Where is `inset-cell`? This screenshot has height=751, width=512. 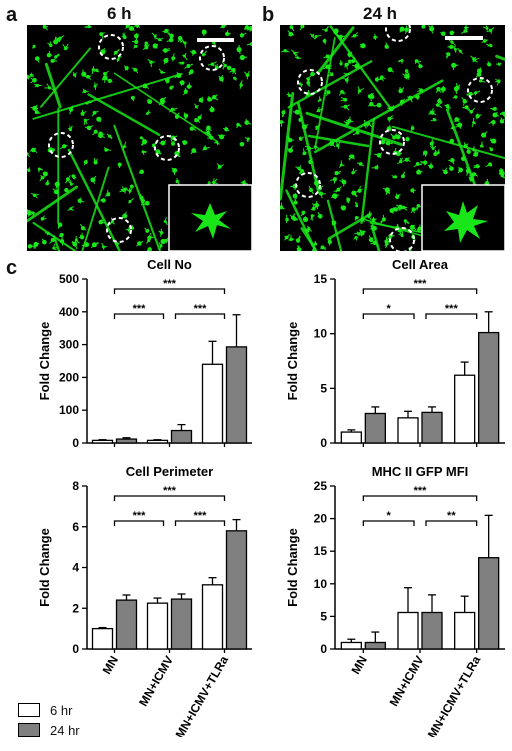 inset-cell is located at coordinates (210, 217).